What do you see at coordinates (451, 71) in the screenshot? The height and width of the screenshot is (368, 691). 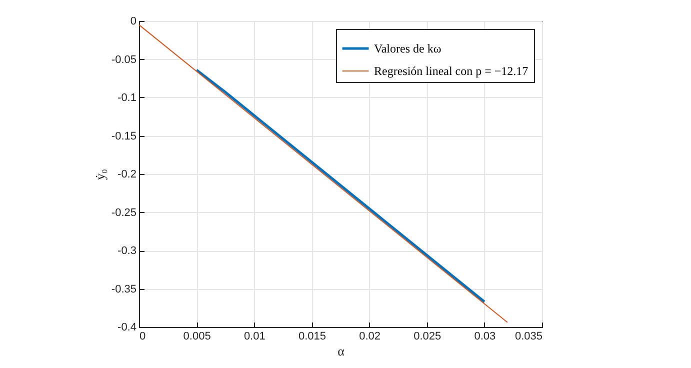 I see `legend-label: Regresión lineal con p = −12.17` at bounding box center [451, 71].